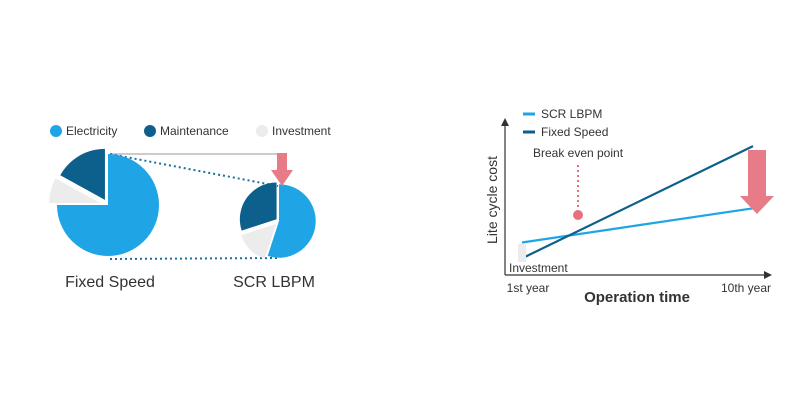 The height and width of the screenshot is (409, 812). Describe the element at coordinates (538, 259) in the screenshot. I see `investment-annotation: Investment` at that location.